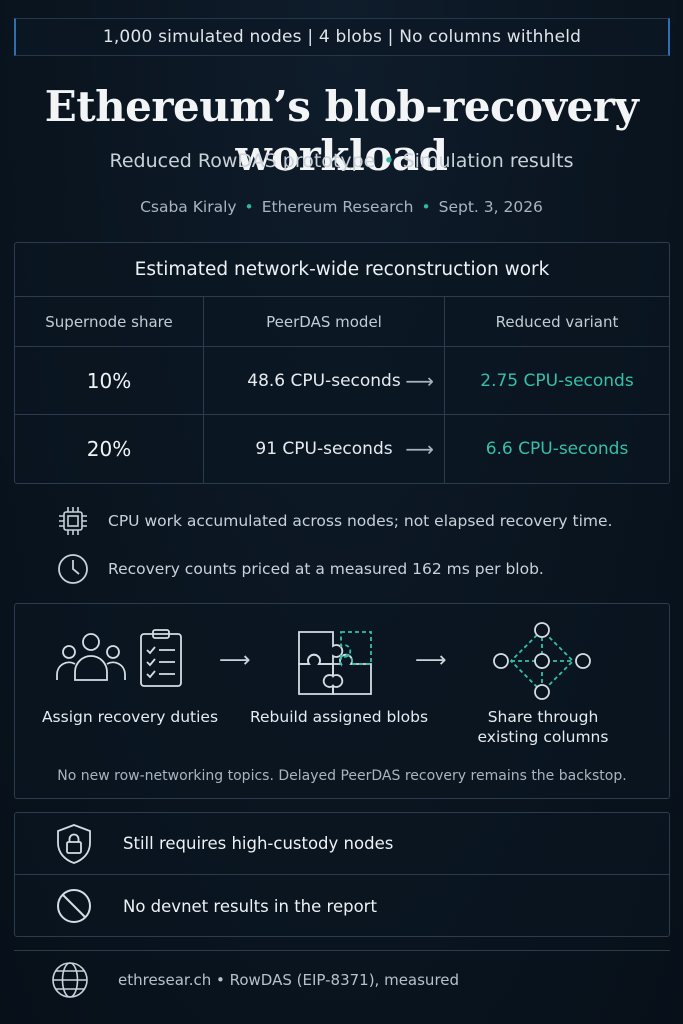 The height and width of the screenshot is (1024, 683). Describe the element at coordinates (337, 207) in the screenshot. I see `byline-org: Ethereum Research` at that location.